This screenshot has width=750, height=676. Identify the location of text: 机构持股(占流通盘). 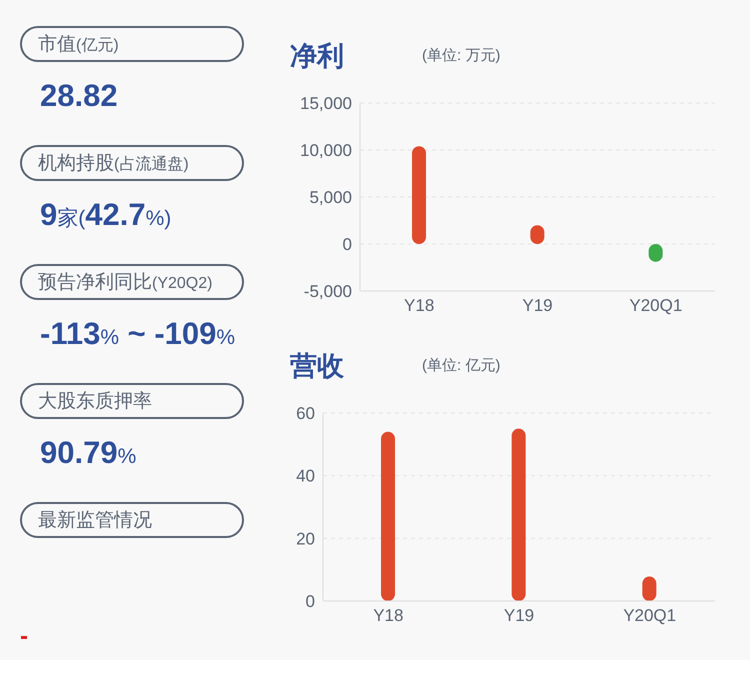
(113, 163).